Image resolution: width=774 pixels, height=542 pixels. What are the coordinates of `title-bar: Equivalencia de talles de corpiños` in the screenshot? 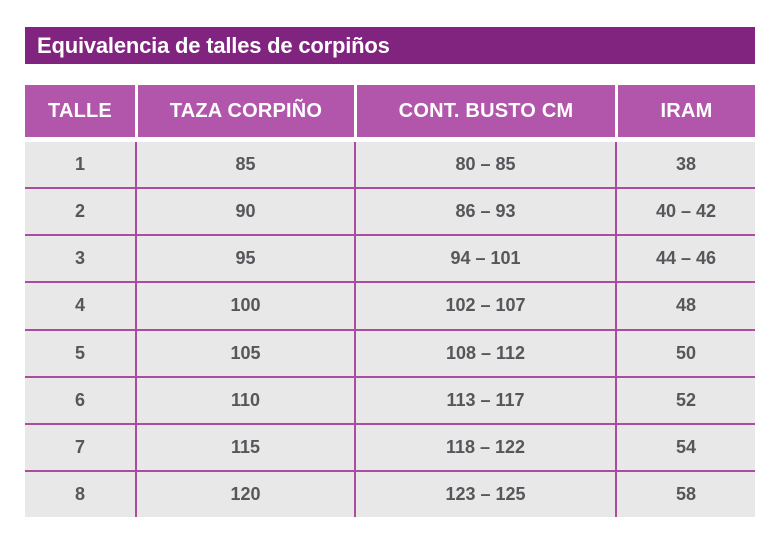 It's located at (390, 45).